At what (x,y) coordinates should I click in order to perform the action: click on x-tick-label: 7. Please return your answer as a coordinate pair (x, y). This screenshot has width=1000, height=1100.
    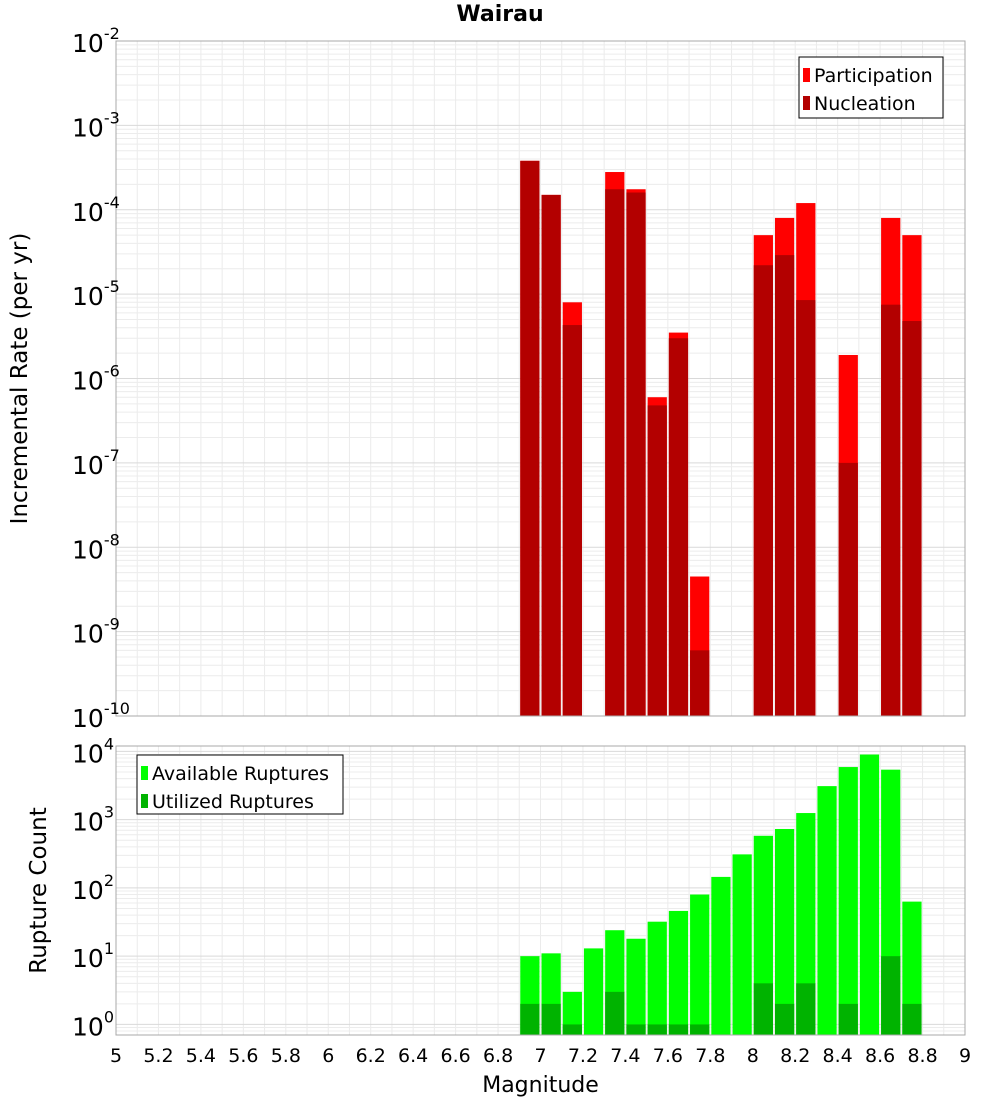
    Looking at the image, I should click on (540, 1056).